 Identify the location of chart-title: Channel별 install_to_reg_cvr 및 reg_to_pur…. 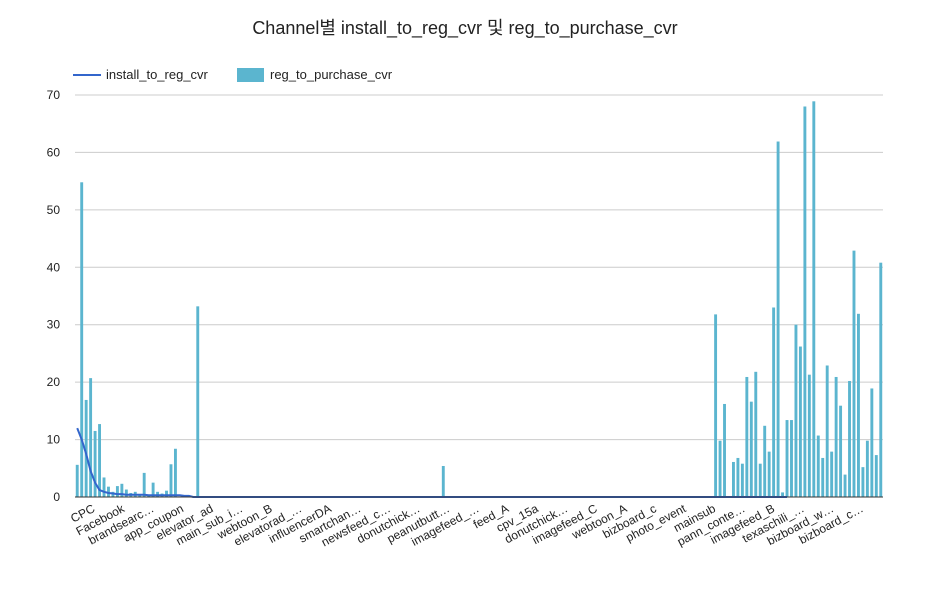
(464, 28).